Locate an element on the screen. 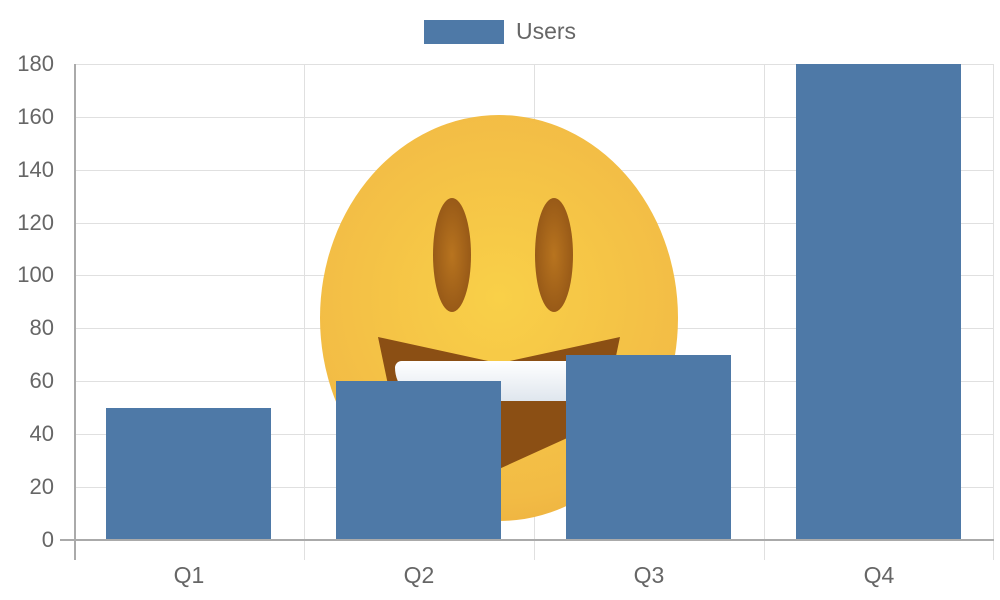  y-tick-label: 80 is located at coordinates (41, 327).